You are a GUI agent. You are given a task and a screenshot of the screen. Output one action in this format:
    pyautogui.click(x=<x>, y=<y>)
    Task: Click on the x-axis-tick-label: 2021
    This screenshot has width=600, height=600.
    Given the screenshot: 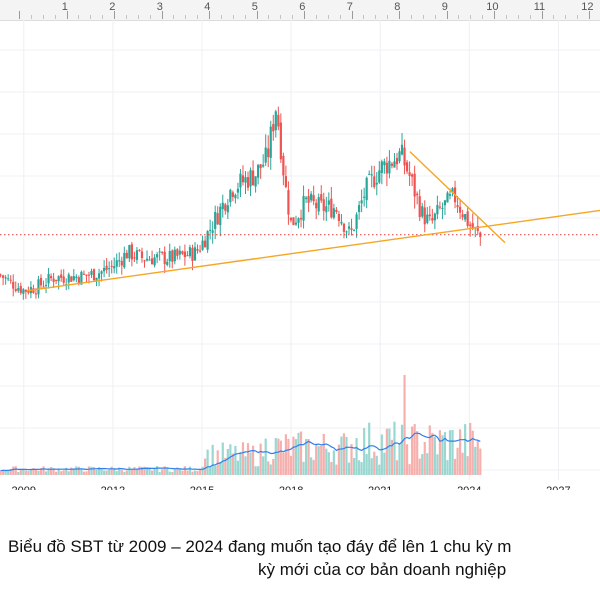 What is the action you would take?
    pyautogui.click(x=380, y=487)
    